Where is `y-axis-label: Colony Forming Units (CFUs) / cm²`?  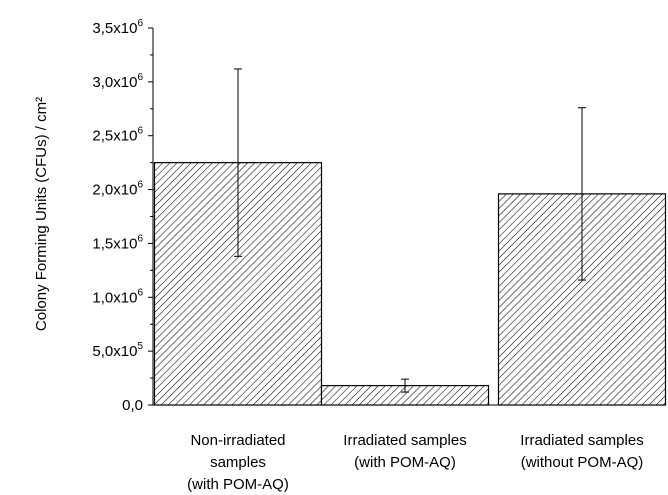 y-axis-label: Colony Forming Units (CFUs) / cm² is located at coordinates (41, 214).